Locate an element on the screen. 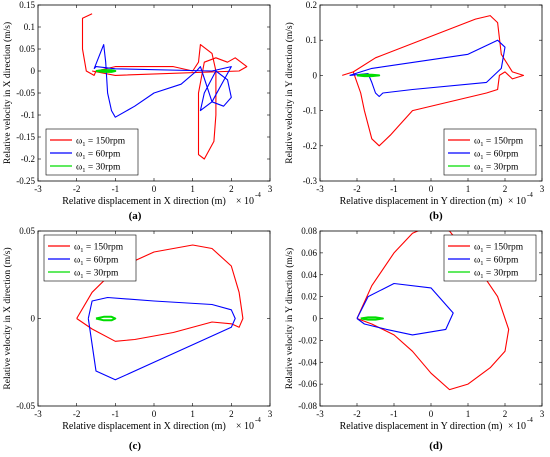 The width and height of the screenshot is (550, 457). y-tick-label: 0.06 is located at coordinates (309, 253).